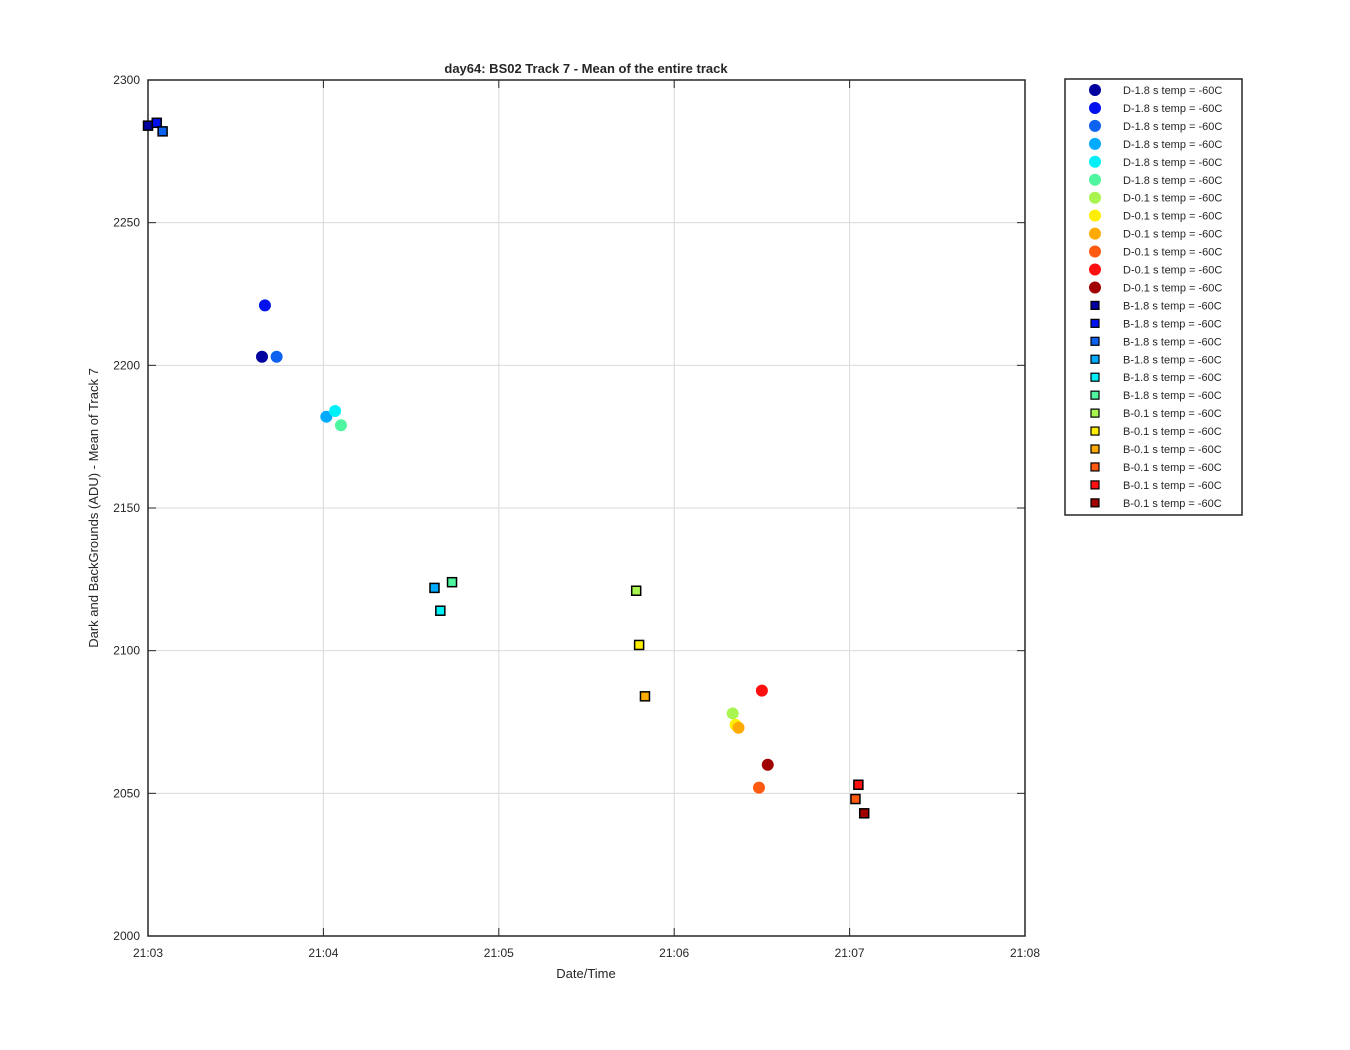  Describe the element at coordinates (850, 953) in the screenshot. I see `x-tick-label: 21:07` at that location.